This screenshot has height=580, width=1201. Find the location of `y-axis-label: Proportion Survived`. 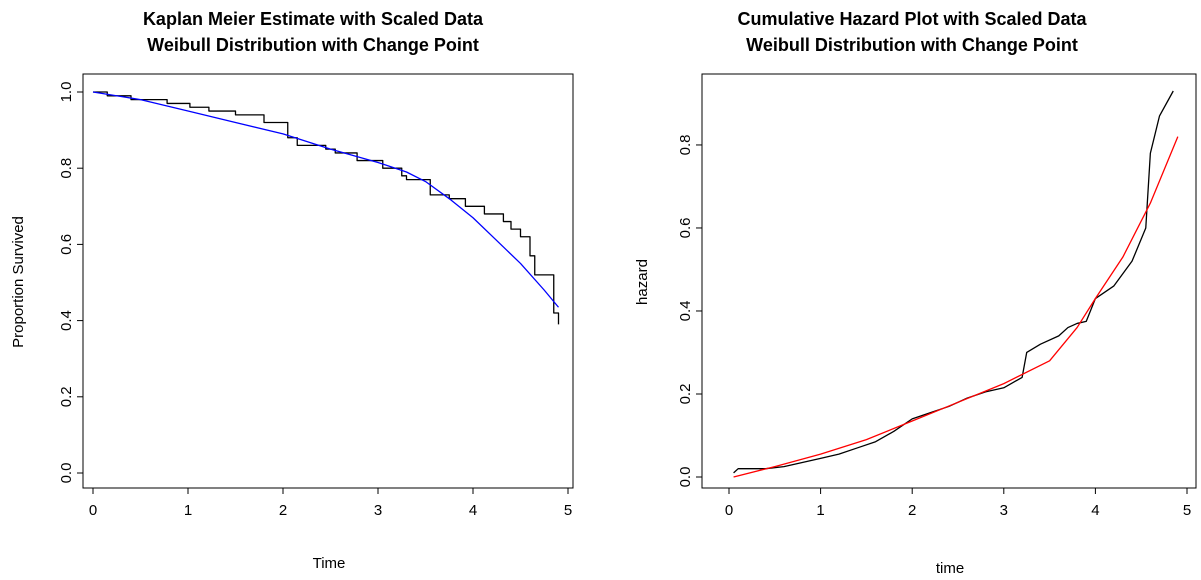

y-axis-label: Proportion Survived is located at coordinates (18, 282).